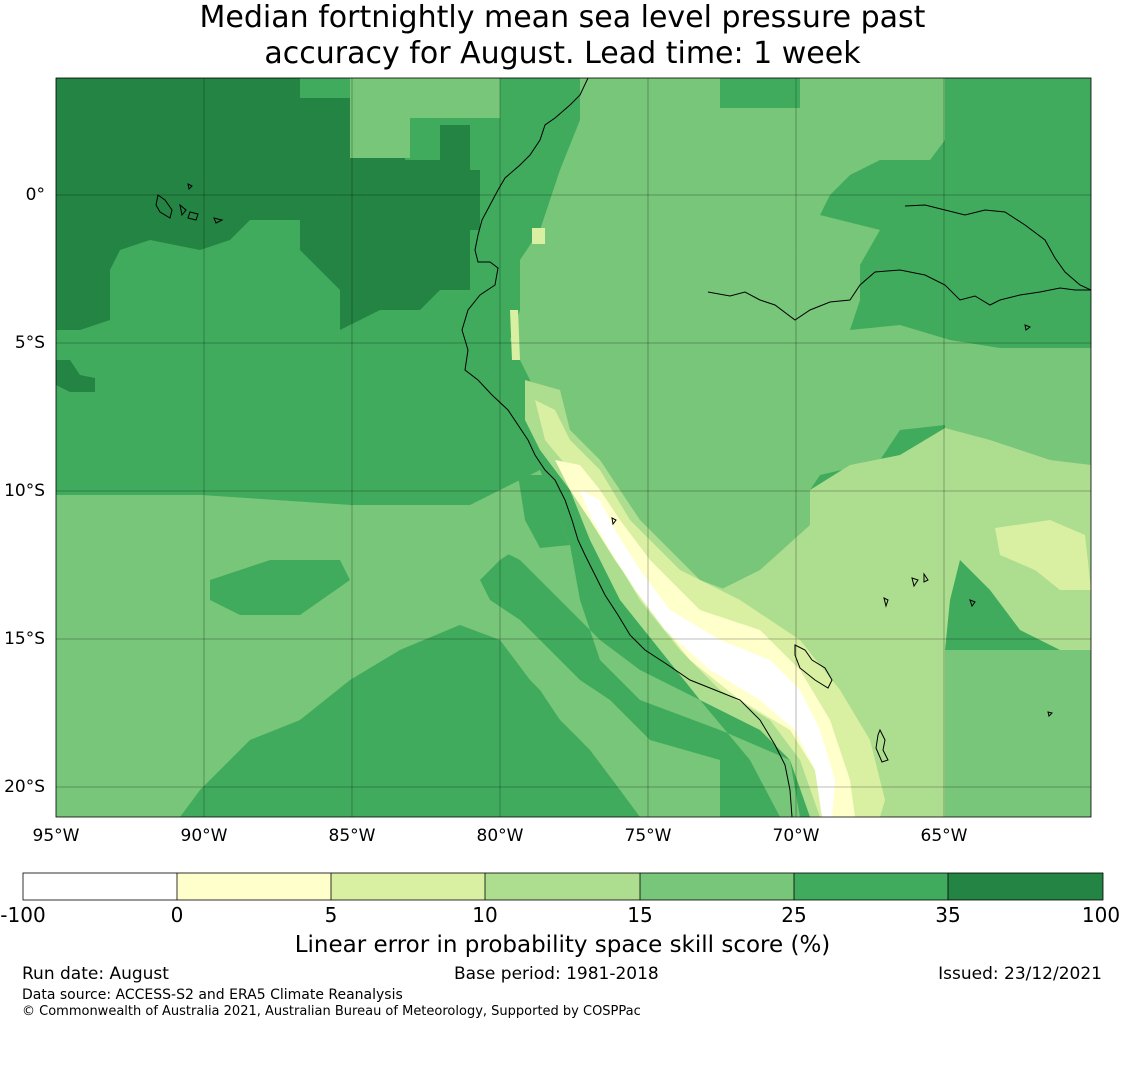 The image size is (1125, 1065). I want to click on lon-tick-labels: 95°W 90°W 85°W 80°W 75°W 70°W 65°W, so click(500, 836).